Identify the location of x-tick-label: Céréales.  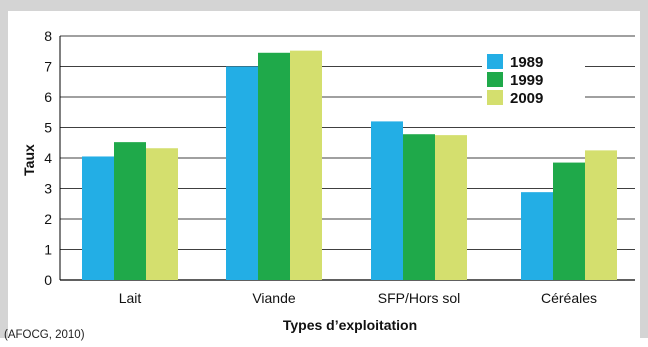
(569, 298).